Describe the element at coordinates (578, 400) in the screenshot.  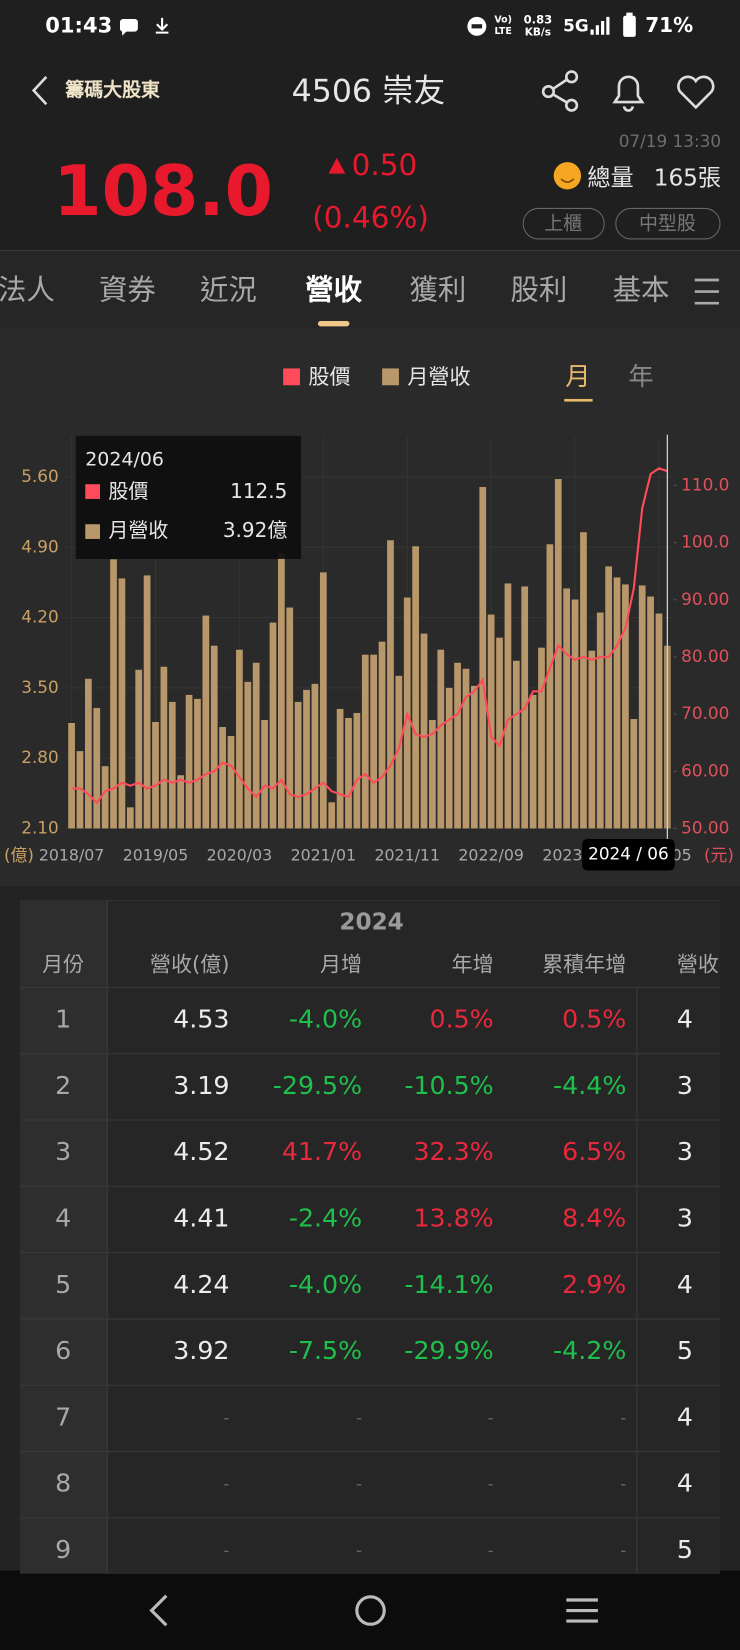
I see `period-underline` at that location.